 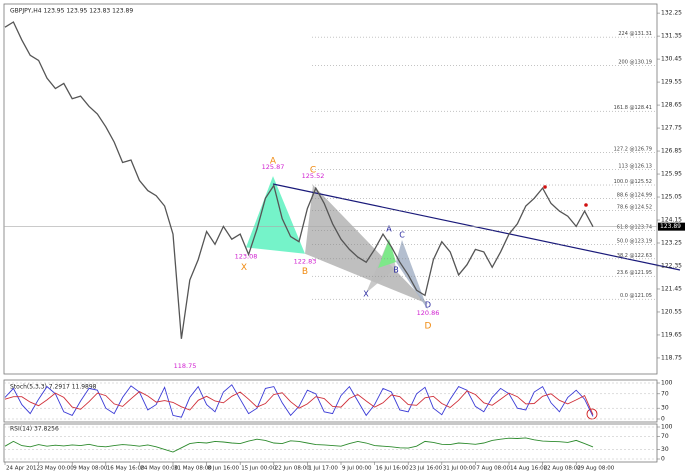 What do you see at coordinates (224, 469) in the screenshot?
I see `x-tick-label: 8 Jun 16:00` at bounding box center [224, 469].